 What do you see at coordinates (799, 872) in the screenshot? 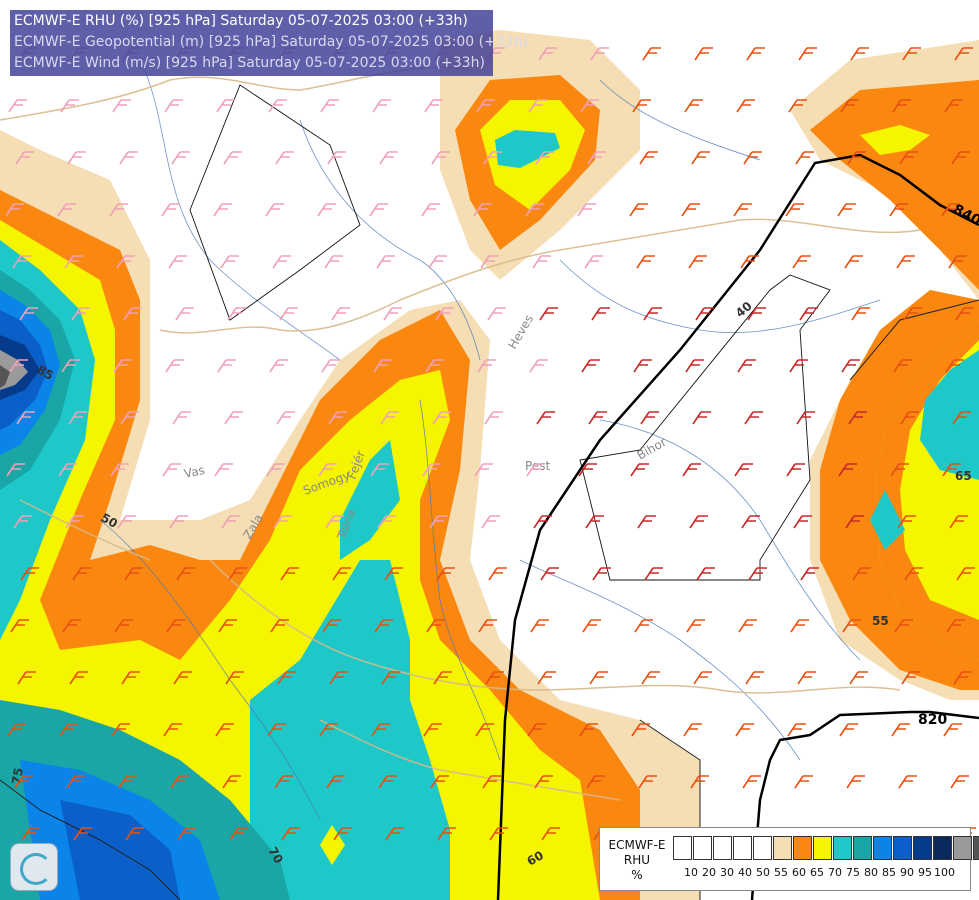
I see `legend-tick: 60` at bounding box center [799, 872].